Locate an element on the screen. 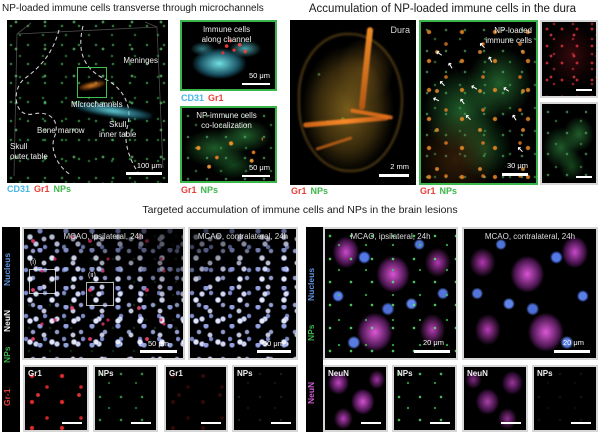 Image resolution: width=600 pixels, height=438 pixels. left-row-label-strip: Nucleus NeuN NPs Gr-1 is located at coordinates (11, 329).